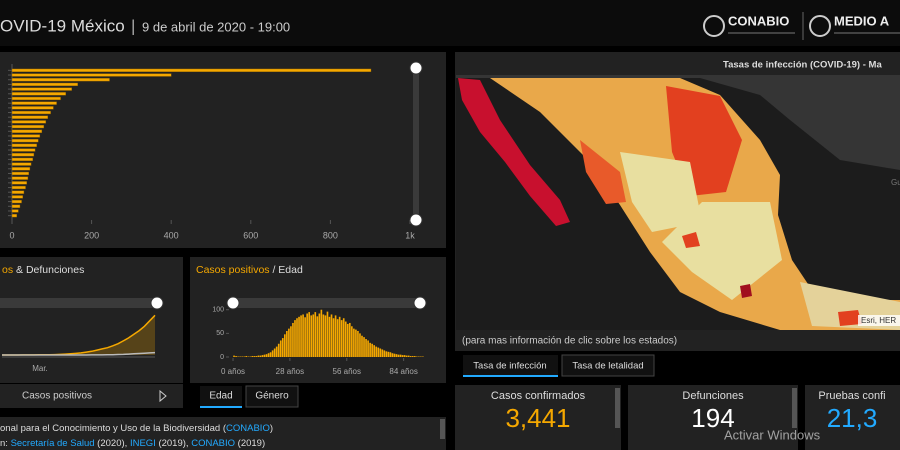 The image size is (900, 450). What do you see at coordinates (895, 182) in the screenshot?
I see `map-label: Gu` at bounding box center [895, 182].